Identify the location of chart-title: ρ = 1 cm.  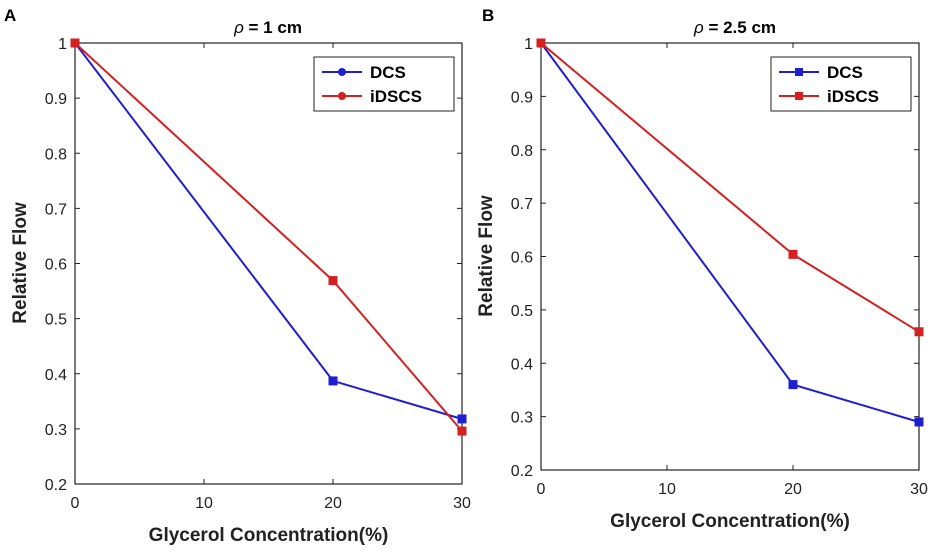
(267, 27).